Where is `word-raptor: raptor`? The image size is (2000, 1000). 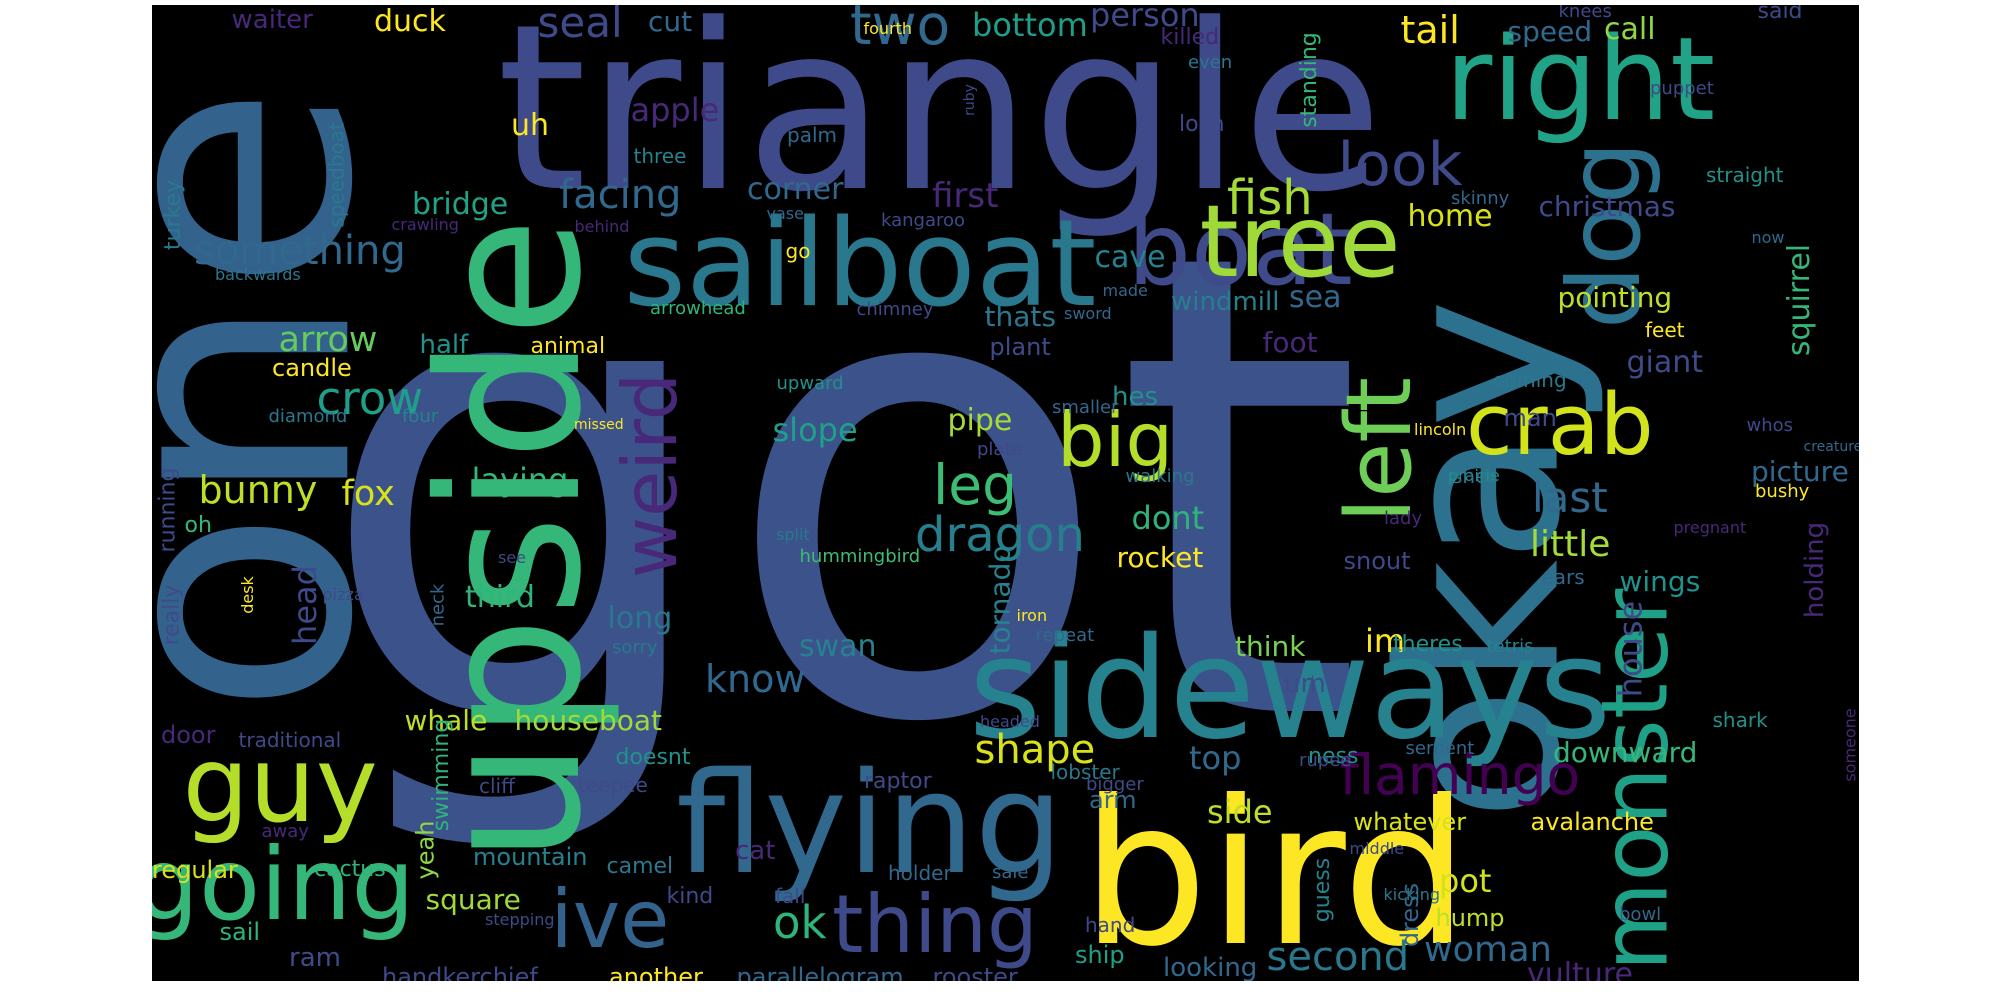
word-raptor: raptor is located at coordinates (898, 781).